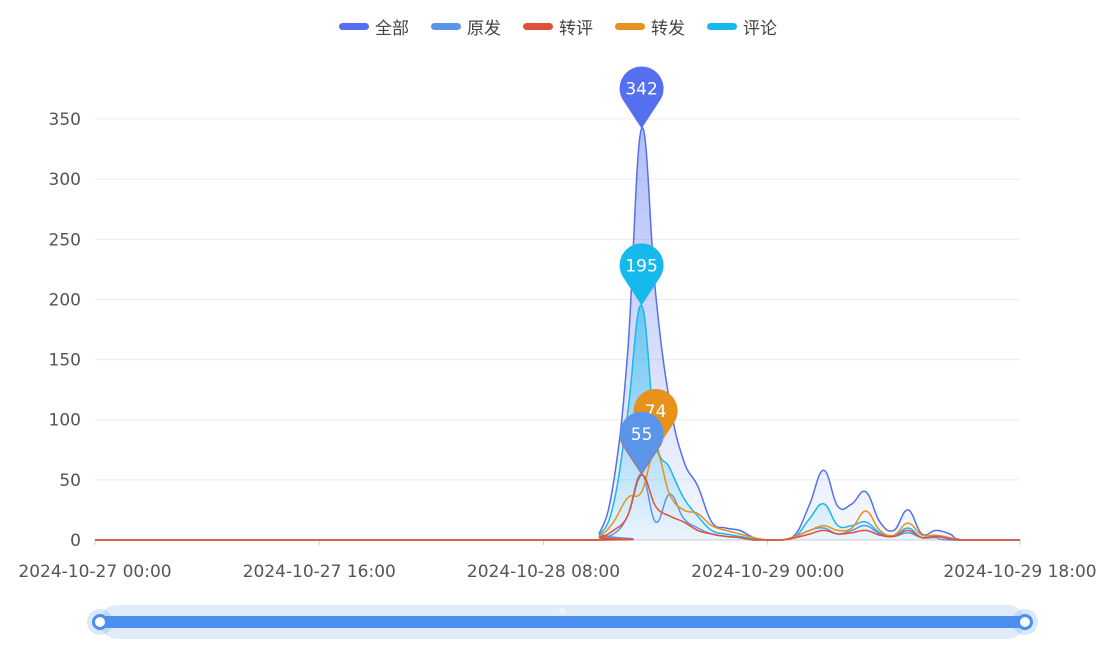 The width and height of the screenshot is (1116, 656). I want to click on legend-label-original: 原发, so click(484, 29).